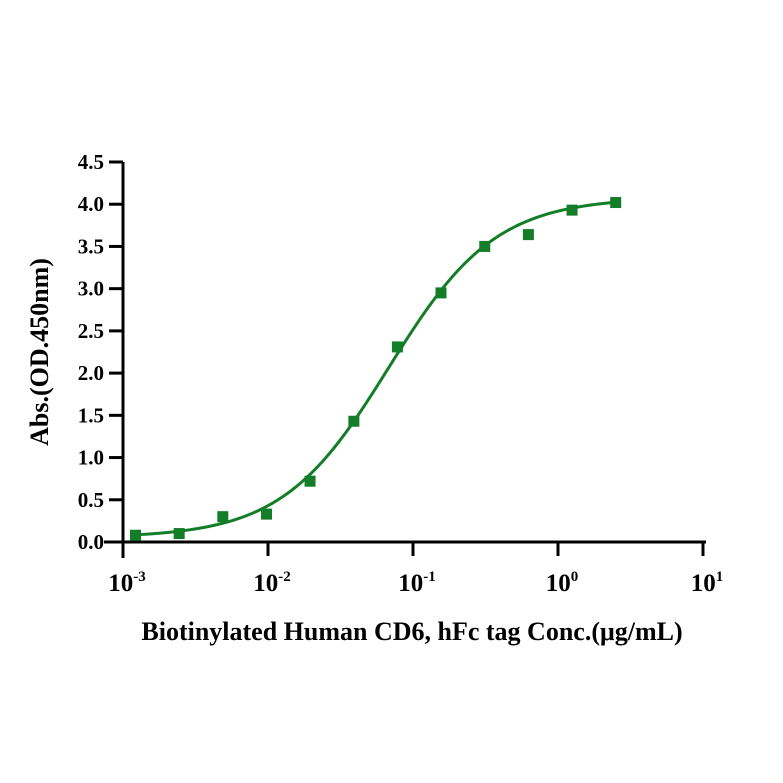  I want to click on y-tick-label: 3.5, so click(91, 246).